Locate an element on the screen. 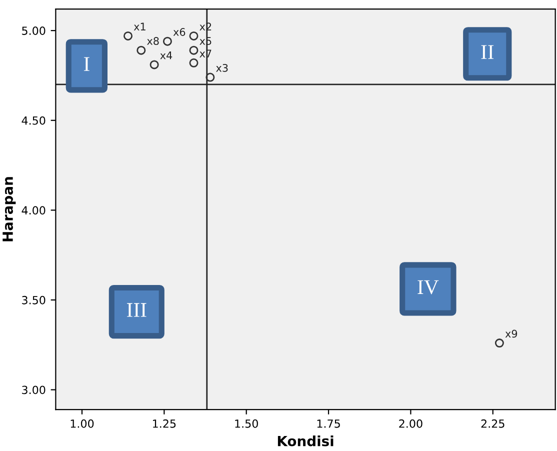 The height and width of the screenshot is (451, 557). data-label: x4 is located at coordinates (166, 56).